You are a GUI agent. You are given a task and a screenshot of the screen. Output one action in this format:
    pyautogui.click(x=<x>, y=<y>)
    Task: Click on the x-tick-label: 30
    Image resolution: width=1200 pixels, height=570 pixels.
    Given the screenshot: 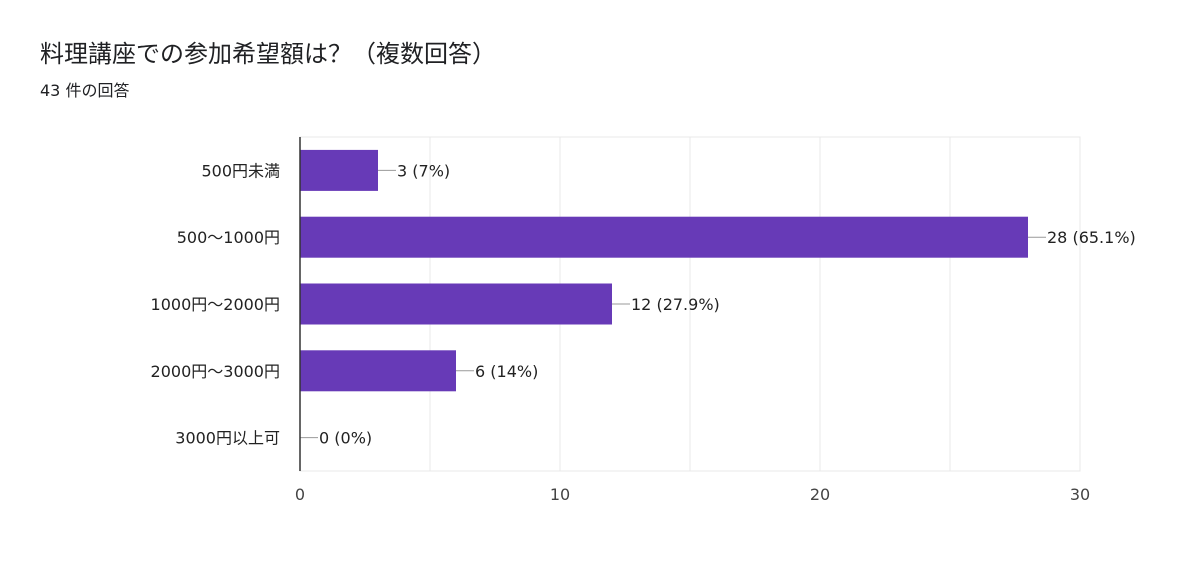 What is the action you would take?
    pyautogui.click(x=1080, y=494)
    